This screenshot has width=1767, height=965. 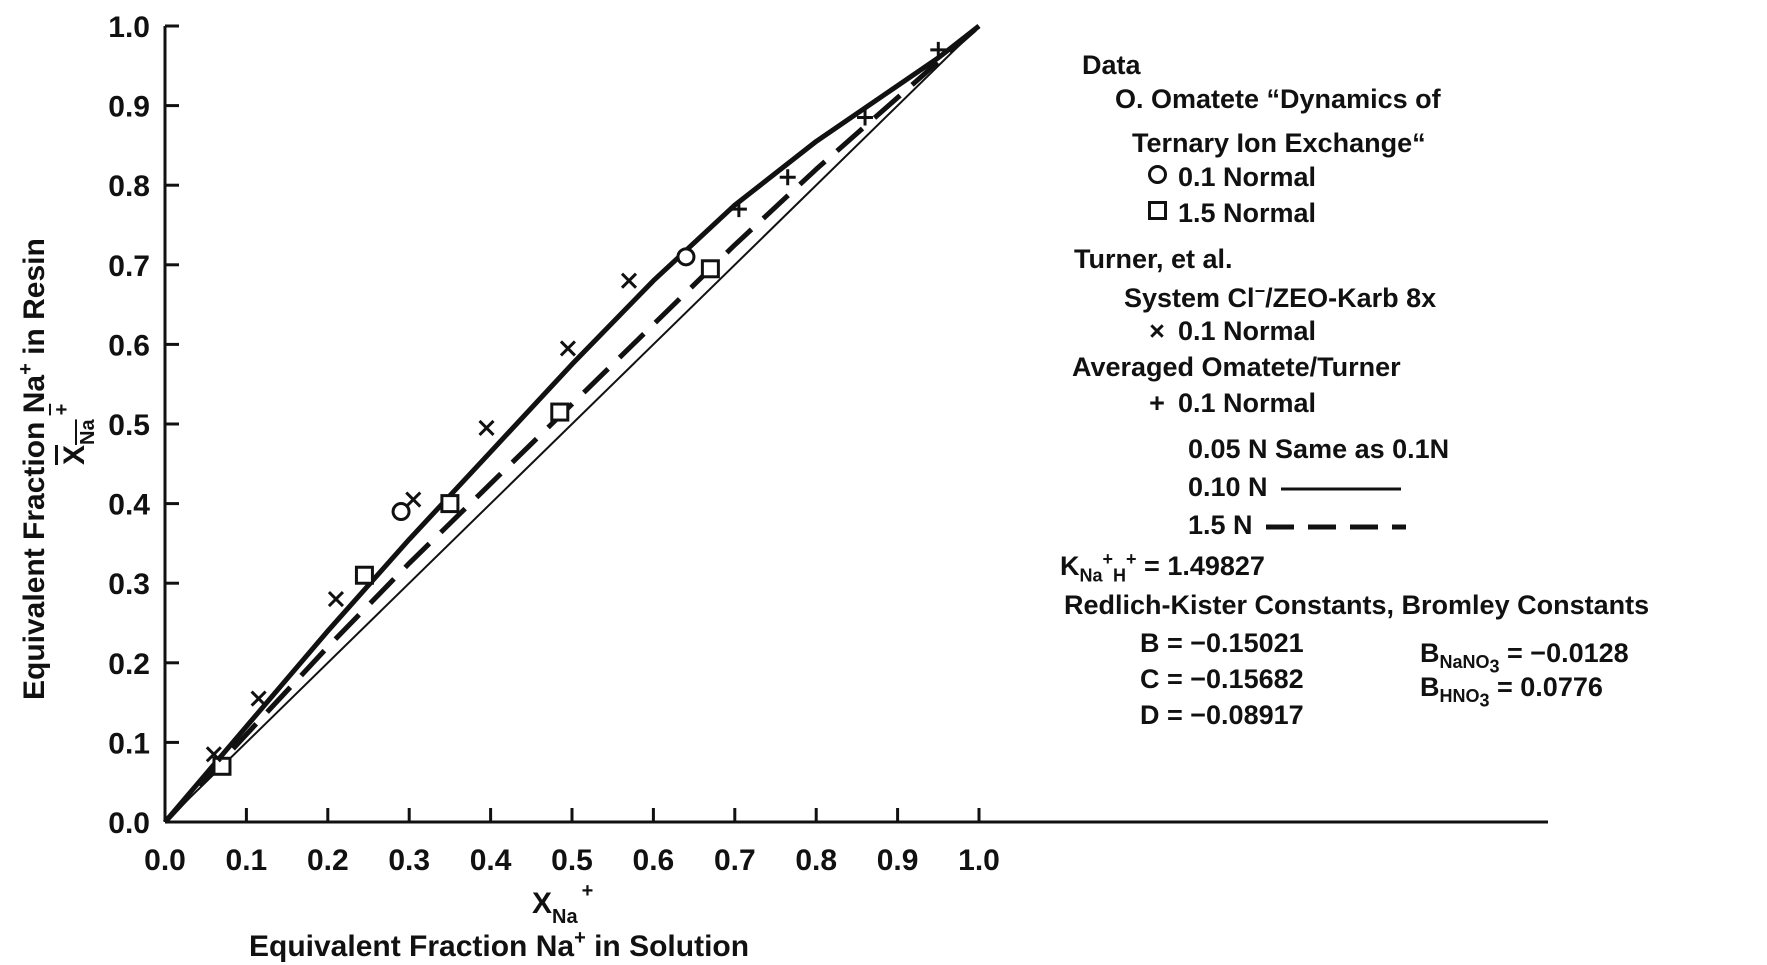 I want to click on x-tick-label: 0.7, so click(x=735, y=860).